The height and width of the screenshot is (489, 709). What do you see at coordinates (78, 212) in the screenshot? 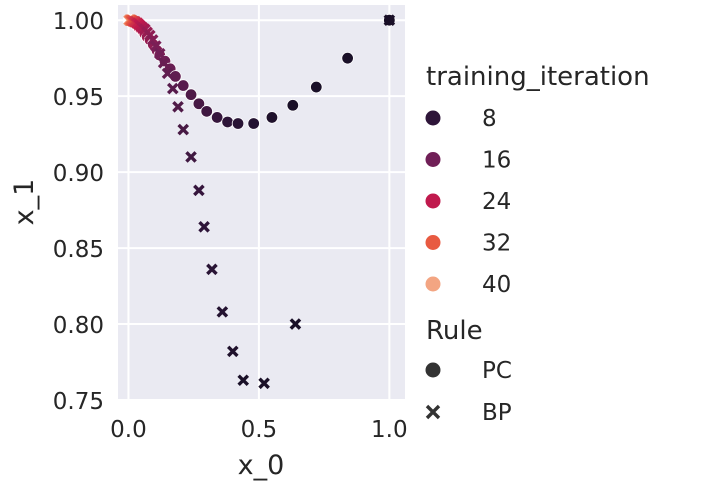
I see `y-axis-ticks: 0.75 0.80 0.85 0.90 0.95 1.00` at bounding box center [78, 212].